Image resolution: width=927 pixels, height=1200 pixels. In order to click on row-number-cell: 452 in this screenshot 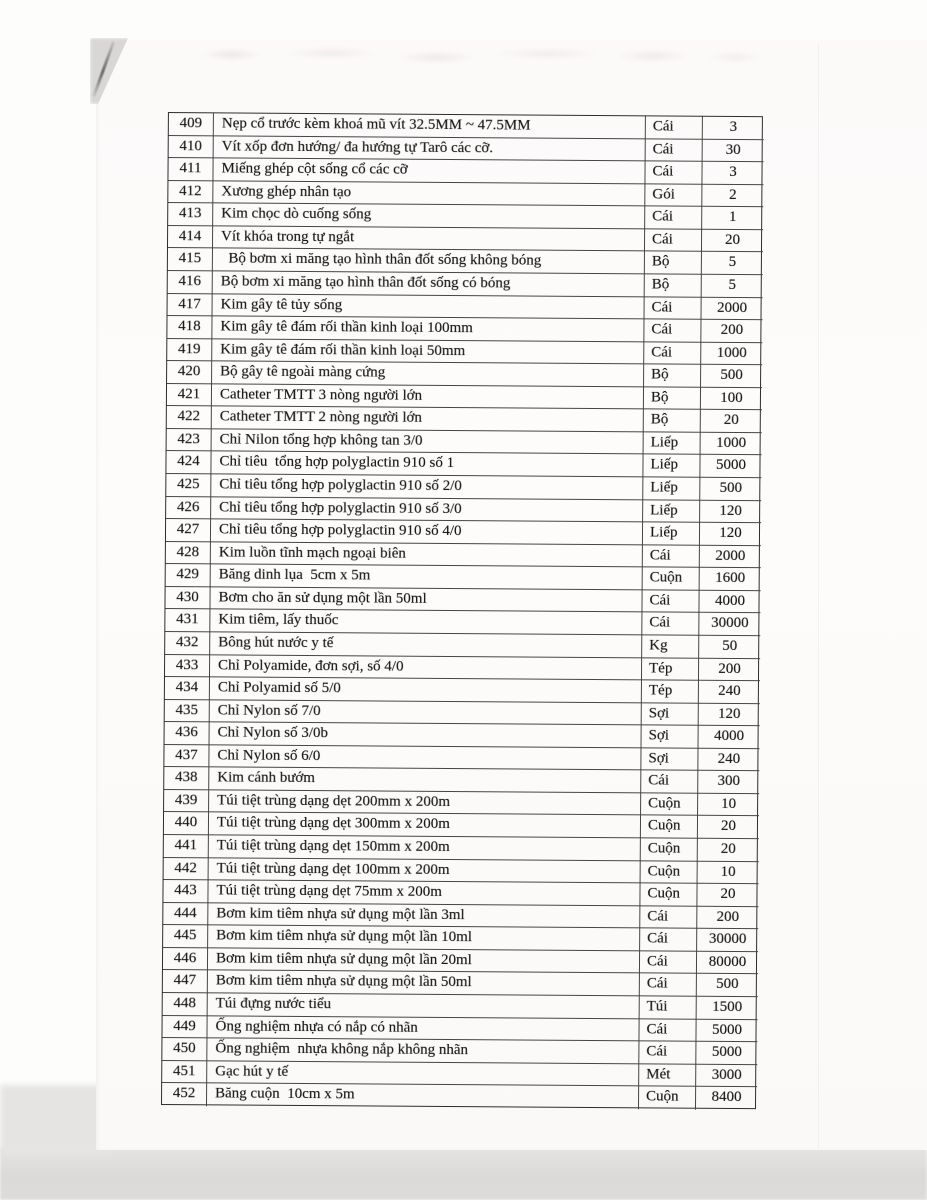, I will do `click(184, 1095)`.